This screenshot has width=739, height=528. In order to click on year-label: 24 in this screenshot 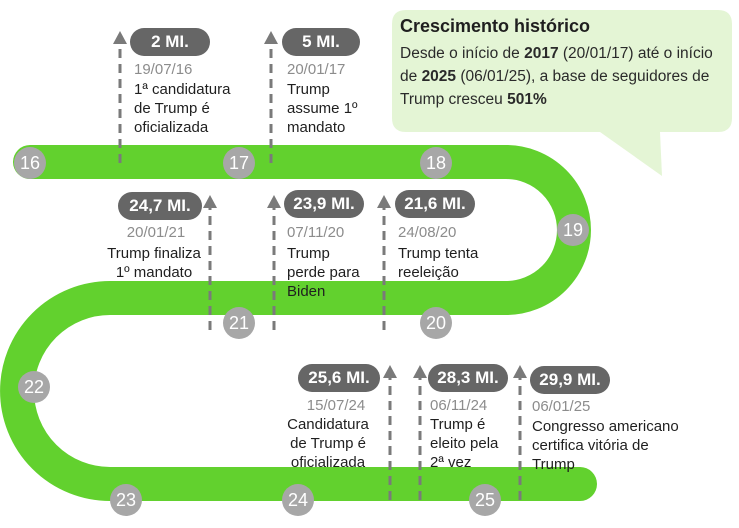, I will do `click(298, 500)`.